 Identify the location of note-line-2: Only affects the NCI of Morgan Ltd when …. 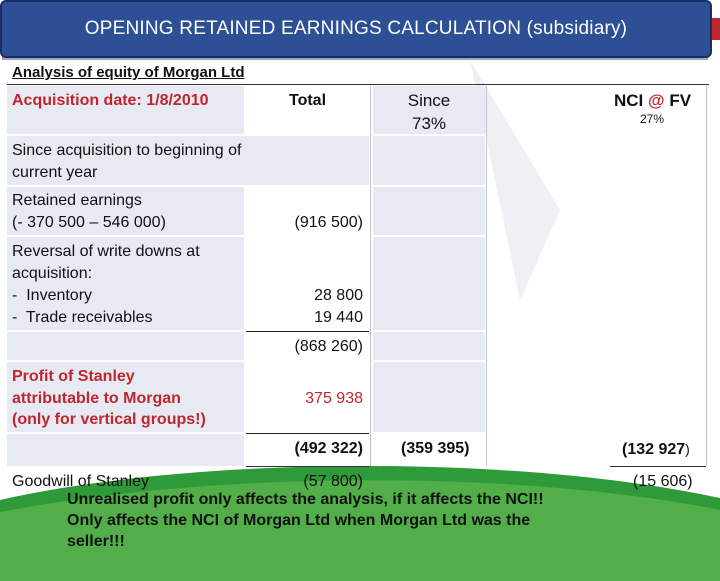
(299, 520).